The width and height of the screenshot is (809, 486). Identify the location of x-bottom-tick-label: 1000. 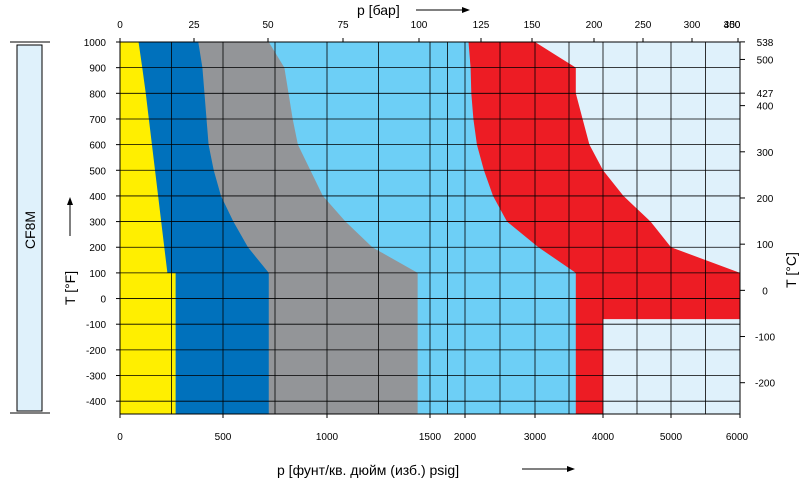
(327, 437).